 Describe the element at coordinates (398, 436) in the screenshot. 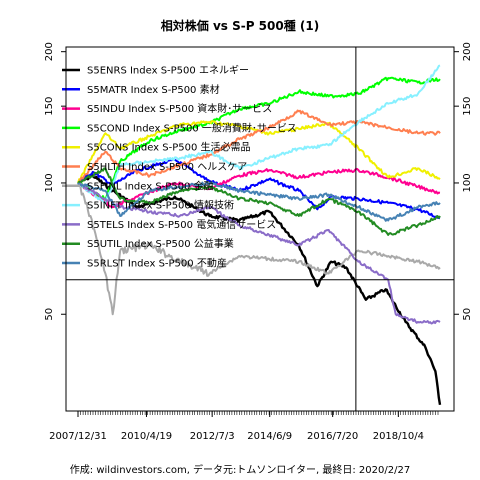

I see `x-tick-label-5: 2018/10/4` at that location.